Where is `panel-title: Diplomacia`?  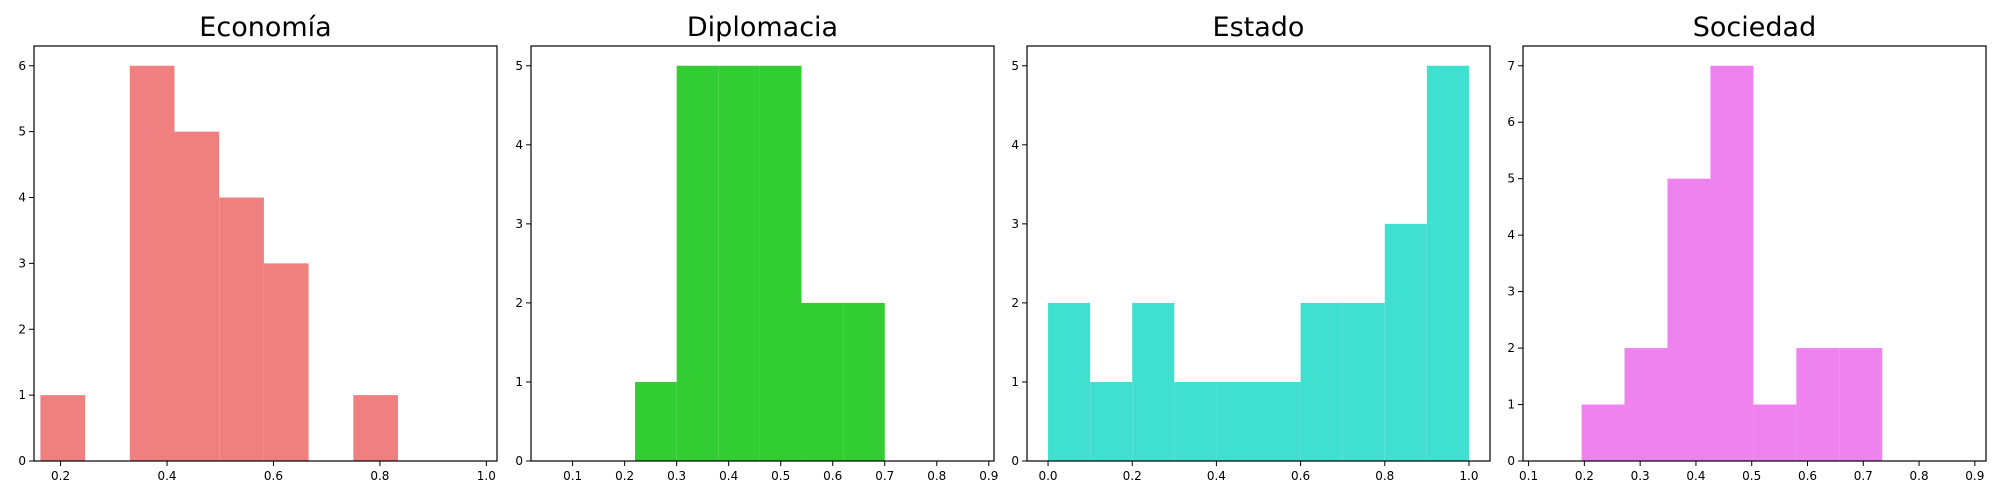 panel-title: Diplomacia is located at coordinates (762, 27).